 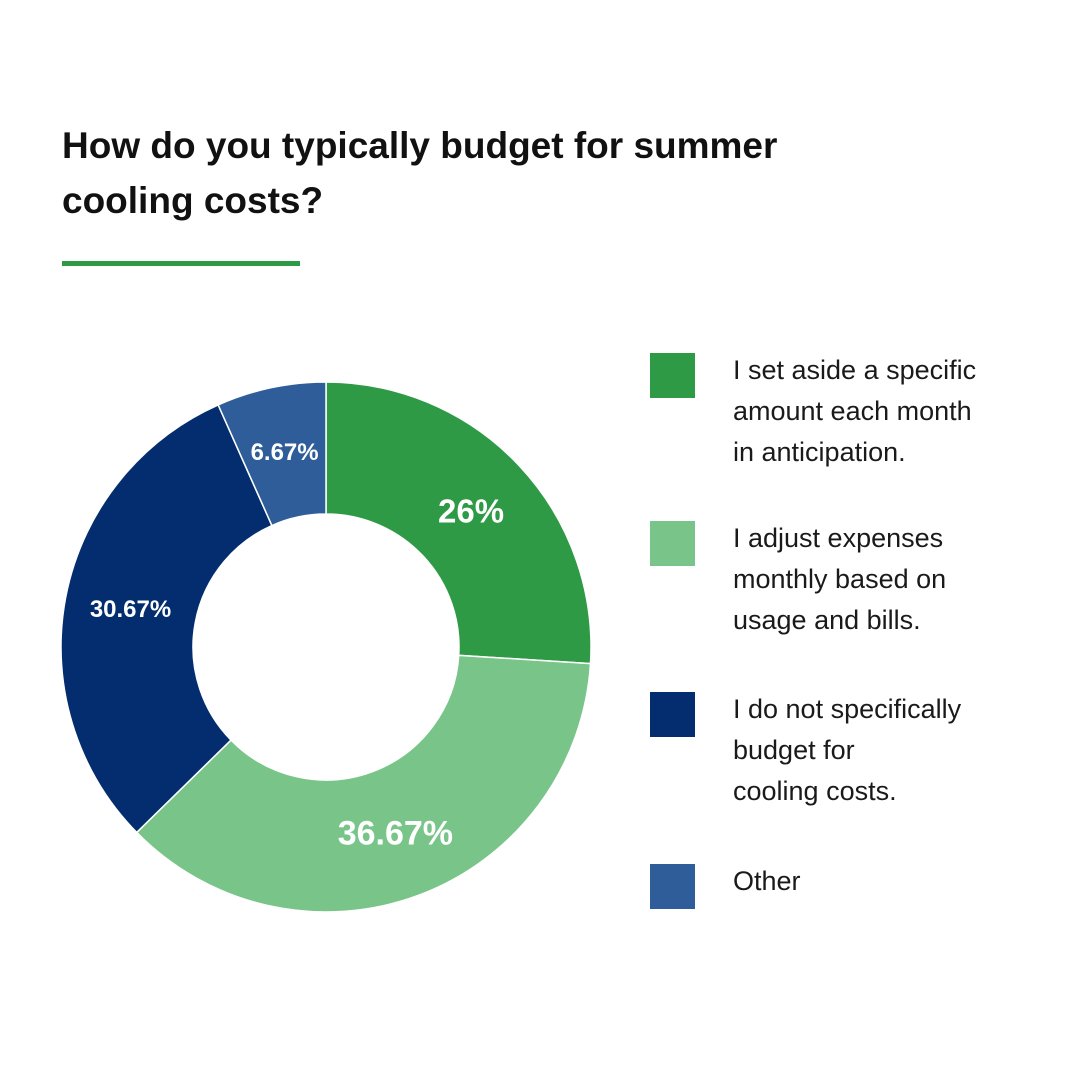 I want to click on slice-value-label: 6.67%, so click(x=285, y=452).